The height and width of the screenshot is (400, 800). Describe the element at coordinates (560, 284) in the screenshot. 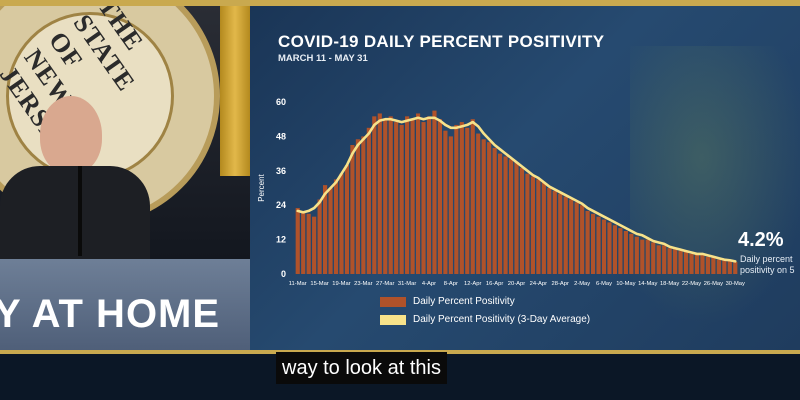

I see `x-tick-label: 28-Apr` at that location.